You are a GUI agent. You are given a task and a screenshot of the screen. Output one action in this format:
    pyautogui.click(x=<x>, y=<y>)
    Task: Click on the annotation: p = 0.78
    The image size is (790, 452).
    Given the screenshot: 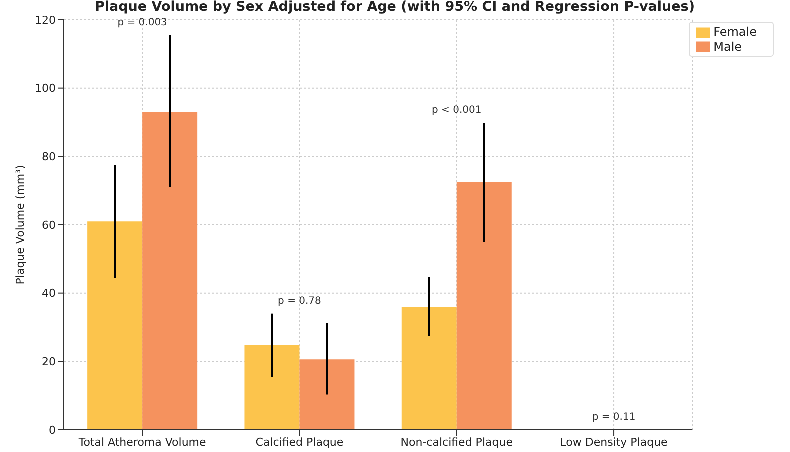 What is the action you would take?
    pyautogui.click(x=300, y=301)
    